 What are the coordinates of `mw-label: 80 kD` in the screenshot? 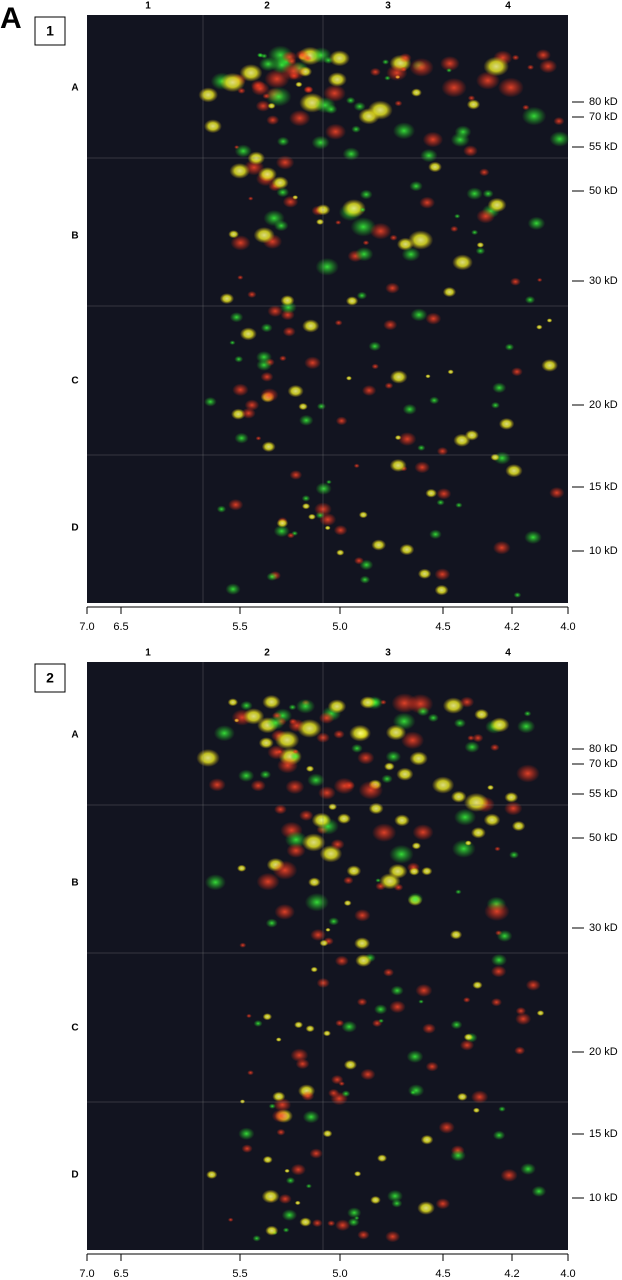 It's located at (603, 102).